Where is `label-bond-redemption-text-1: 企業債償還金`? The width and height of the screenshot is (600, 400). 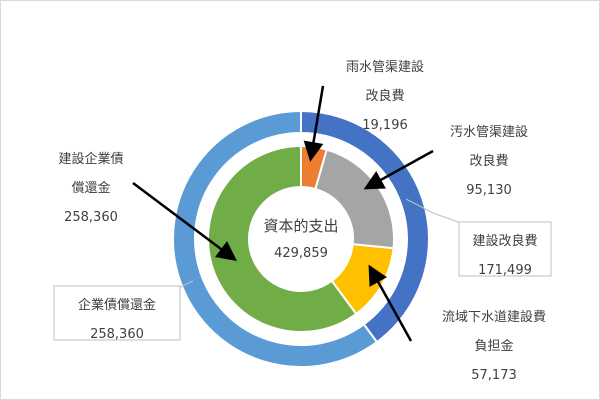
label-bond-redemption-text-1: 企業債償還金 is located at coordinates (117, 305).